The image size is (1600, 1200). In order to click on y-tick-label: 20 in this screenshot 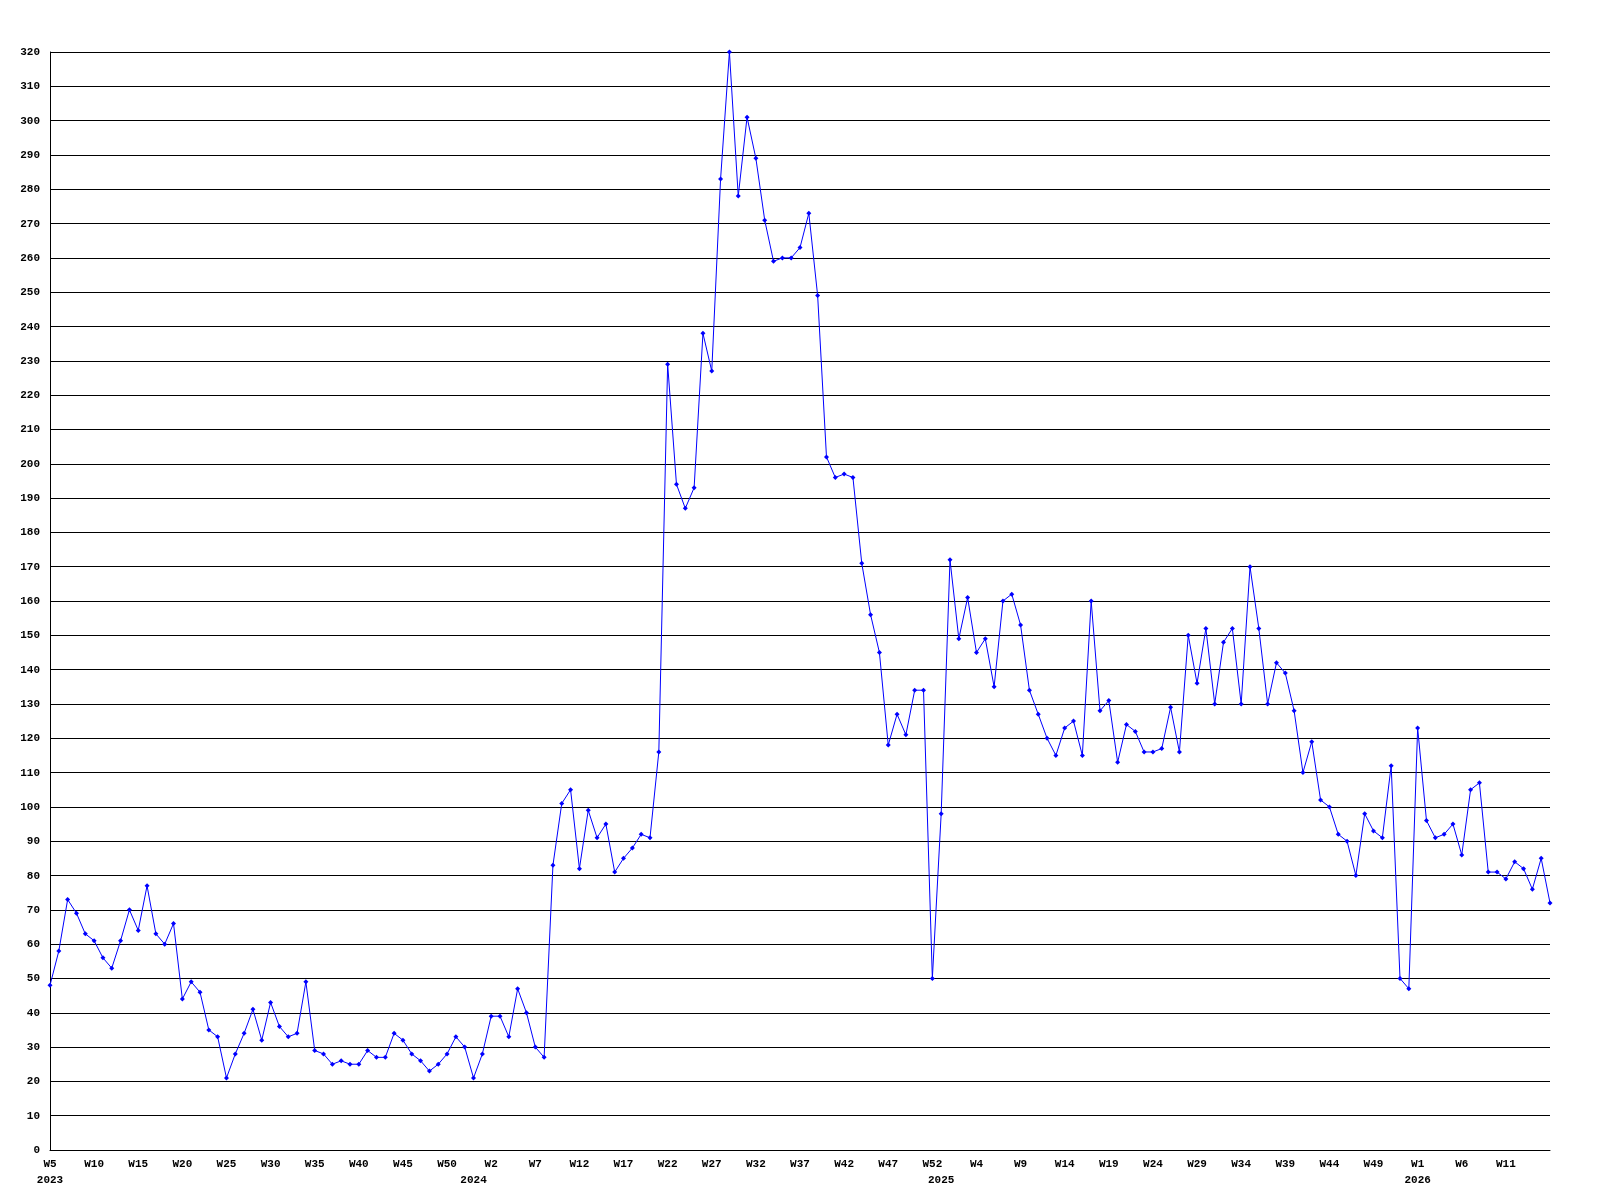, I will do `click(33, 1081)`.